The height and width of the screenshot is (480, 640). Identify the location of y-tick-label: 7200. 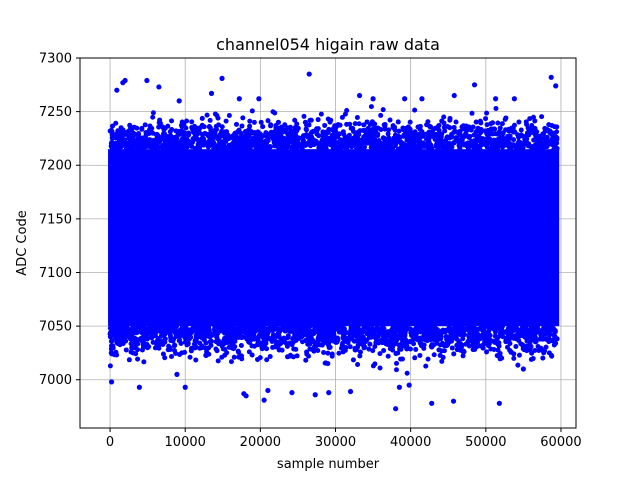
(55, 166).